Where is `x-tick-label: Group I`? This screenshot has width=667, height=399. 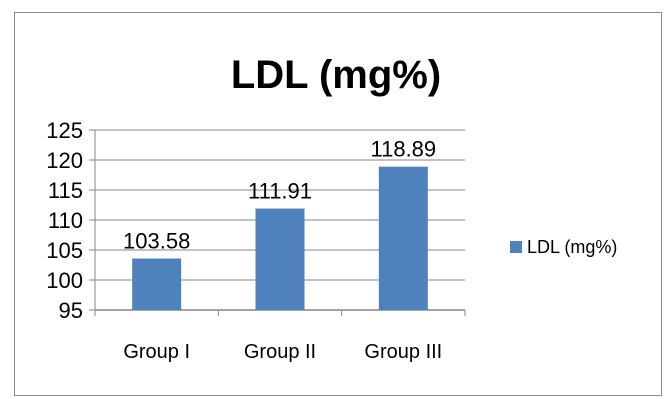
x-tick-label: Group I is located at coordinates (156, 352).